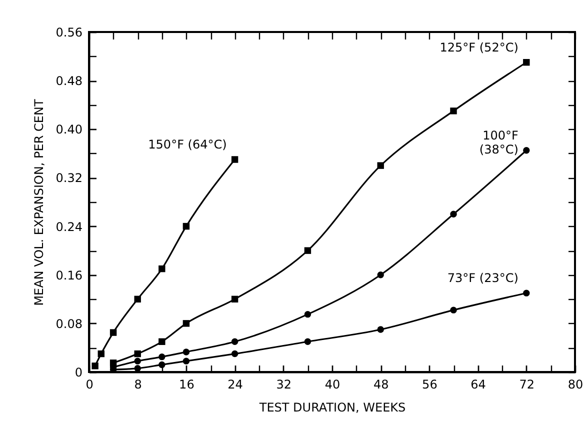 Image resolution: width=588 pixels, height=430 pixels. Describe the element at coordinates (78, 373) in the screenshot. I see `y-tick-label: 0` at that location.